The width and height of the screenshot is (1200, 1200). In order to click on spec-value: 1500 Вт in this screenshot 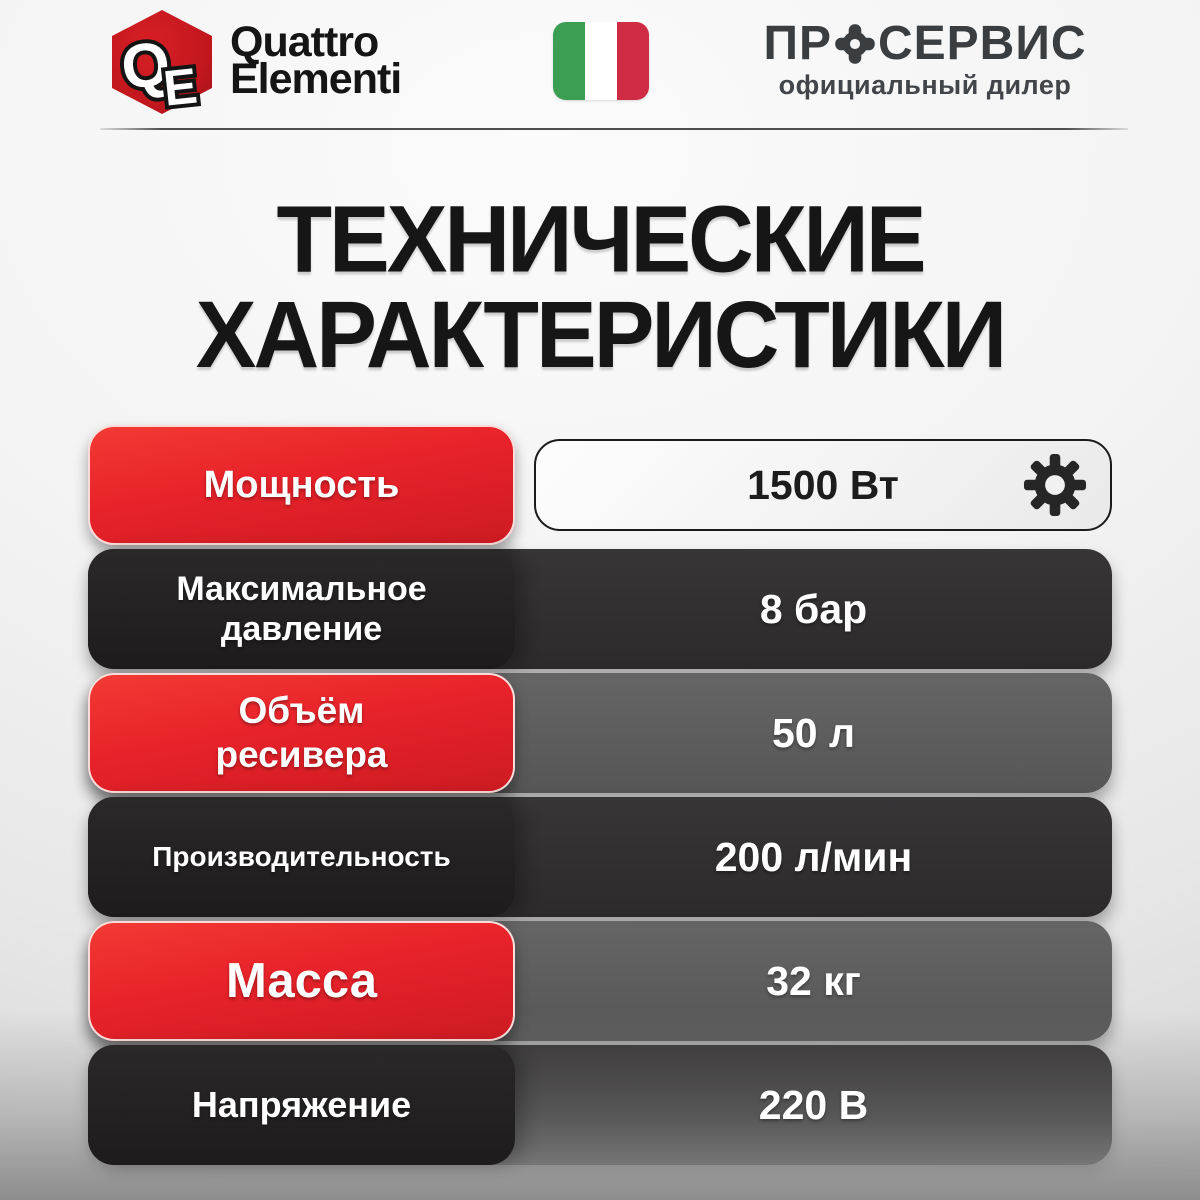, I will do `click(823, 484)`.